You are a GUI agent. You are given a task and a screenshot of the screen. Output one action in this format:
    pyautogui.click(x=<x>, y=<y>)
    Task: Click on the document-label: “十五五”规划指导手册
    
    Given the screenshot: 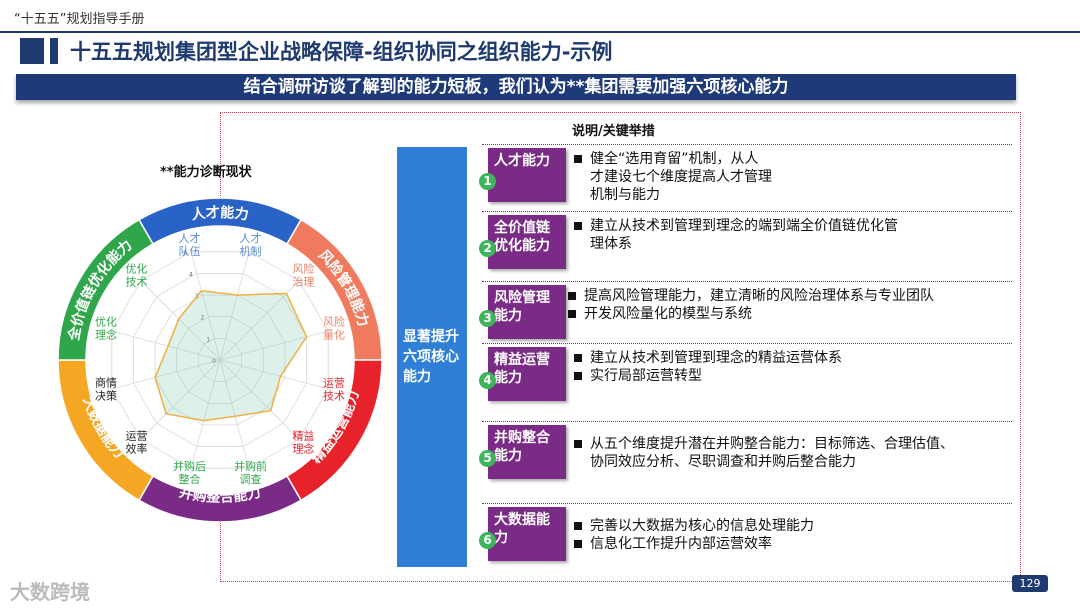 What is the action you would take?
    pyautogui.click(x=79, y=19)
    